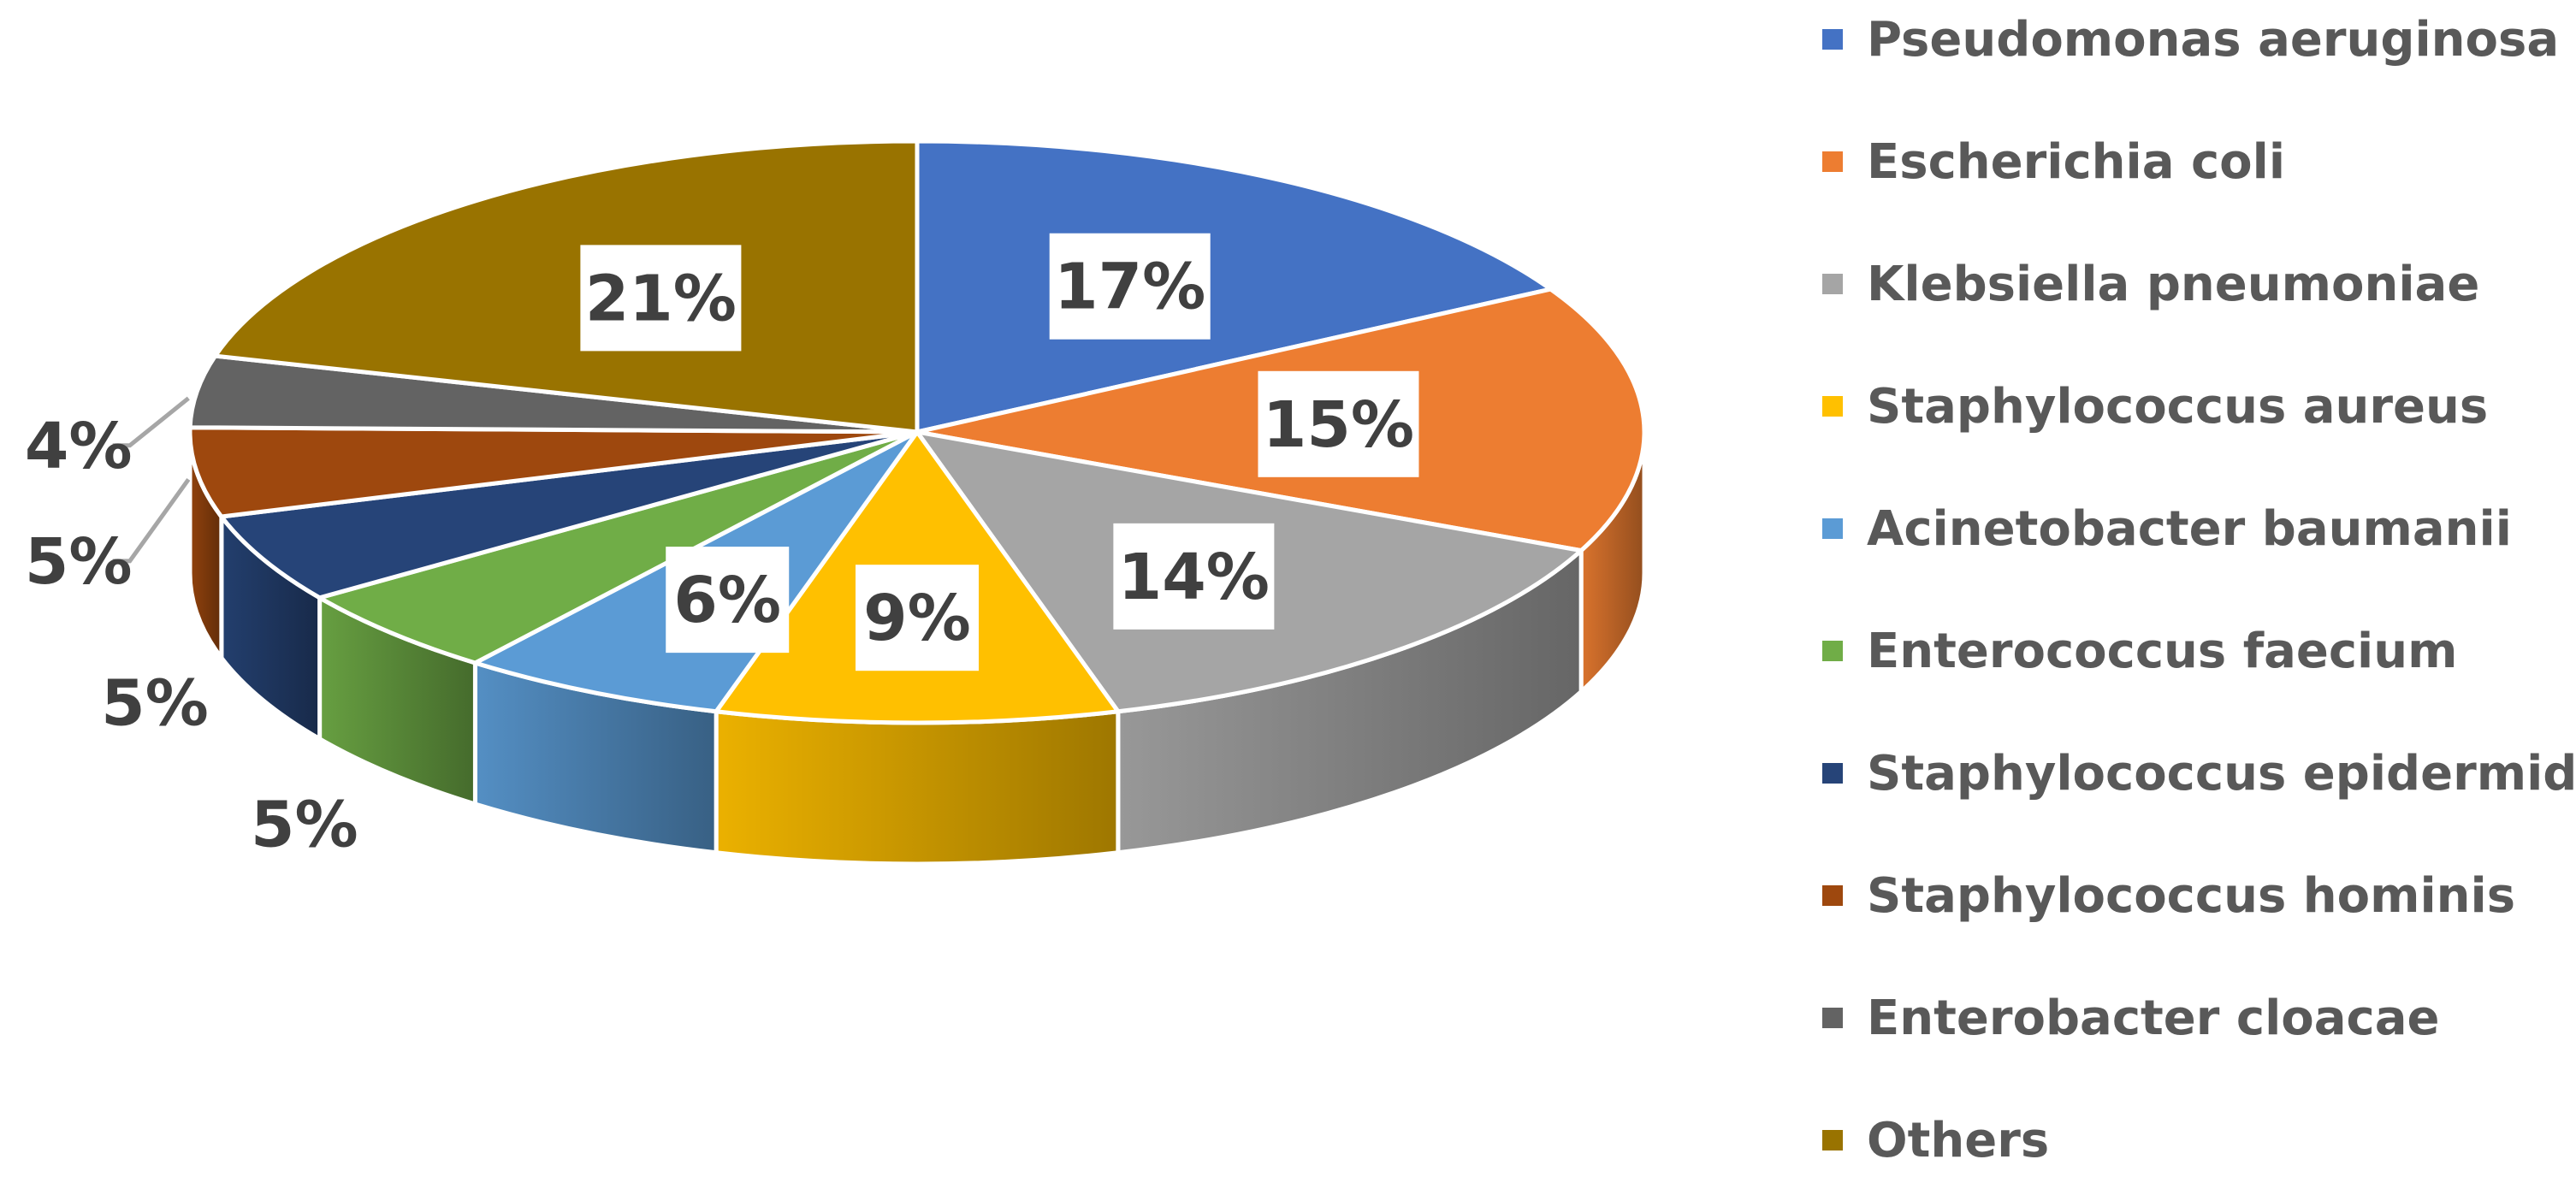  What do you see at coordinates (2153, 1018) in the screenshot?
I see `legend-label-9: Enterobacter cloacae` at bounding box center [2153, 1018].